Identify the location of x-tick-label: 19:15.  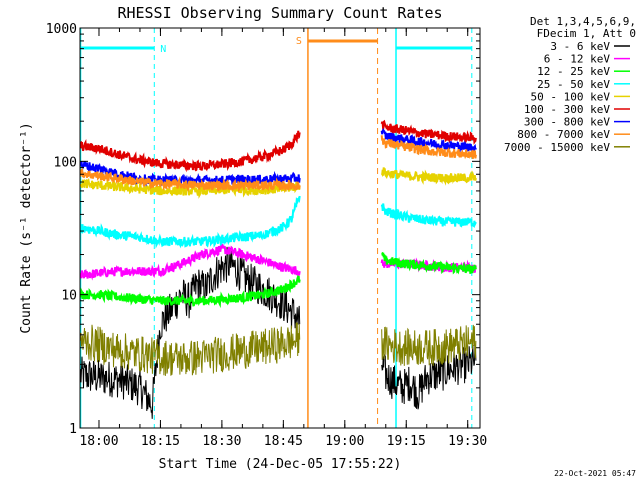
(406, 441).